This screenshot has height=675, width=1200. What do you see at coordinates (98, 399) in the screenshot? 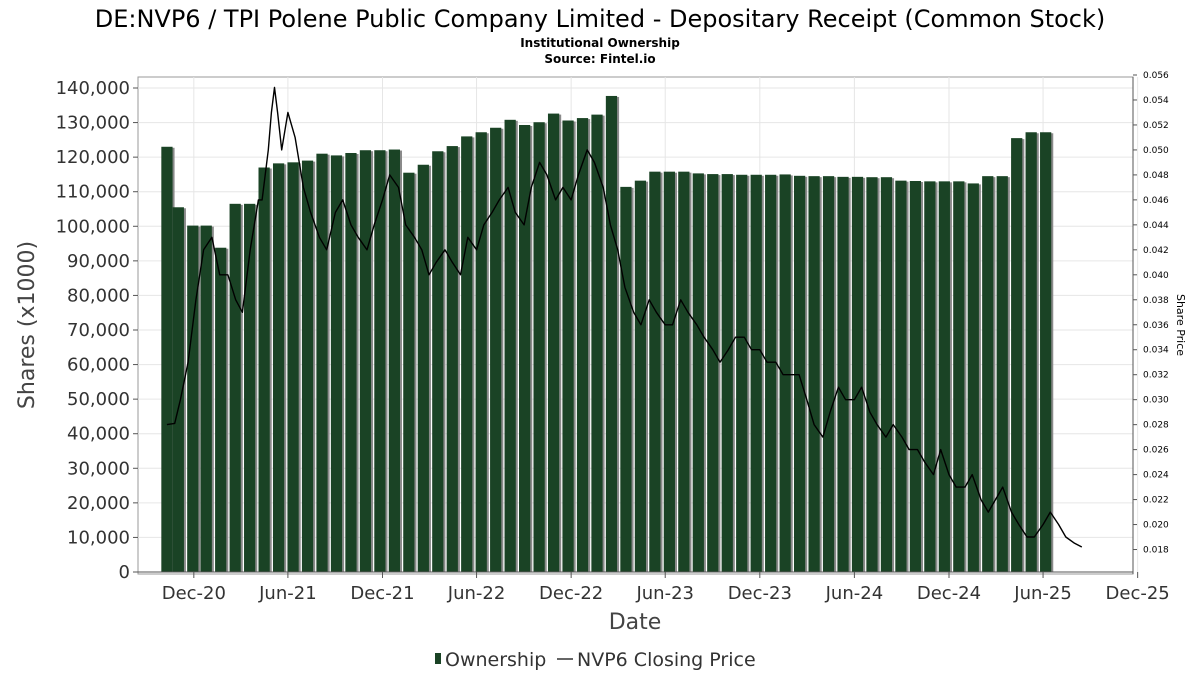
I see `y-tick-label: 50,000` at bounding box center [98, 399].